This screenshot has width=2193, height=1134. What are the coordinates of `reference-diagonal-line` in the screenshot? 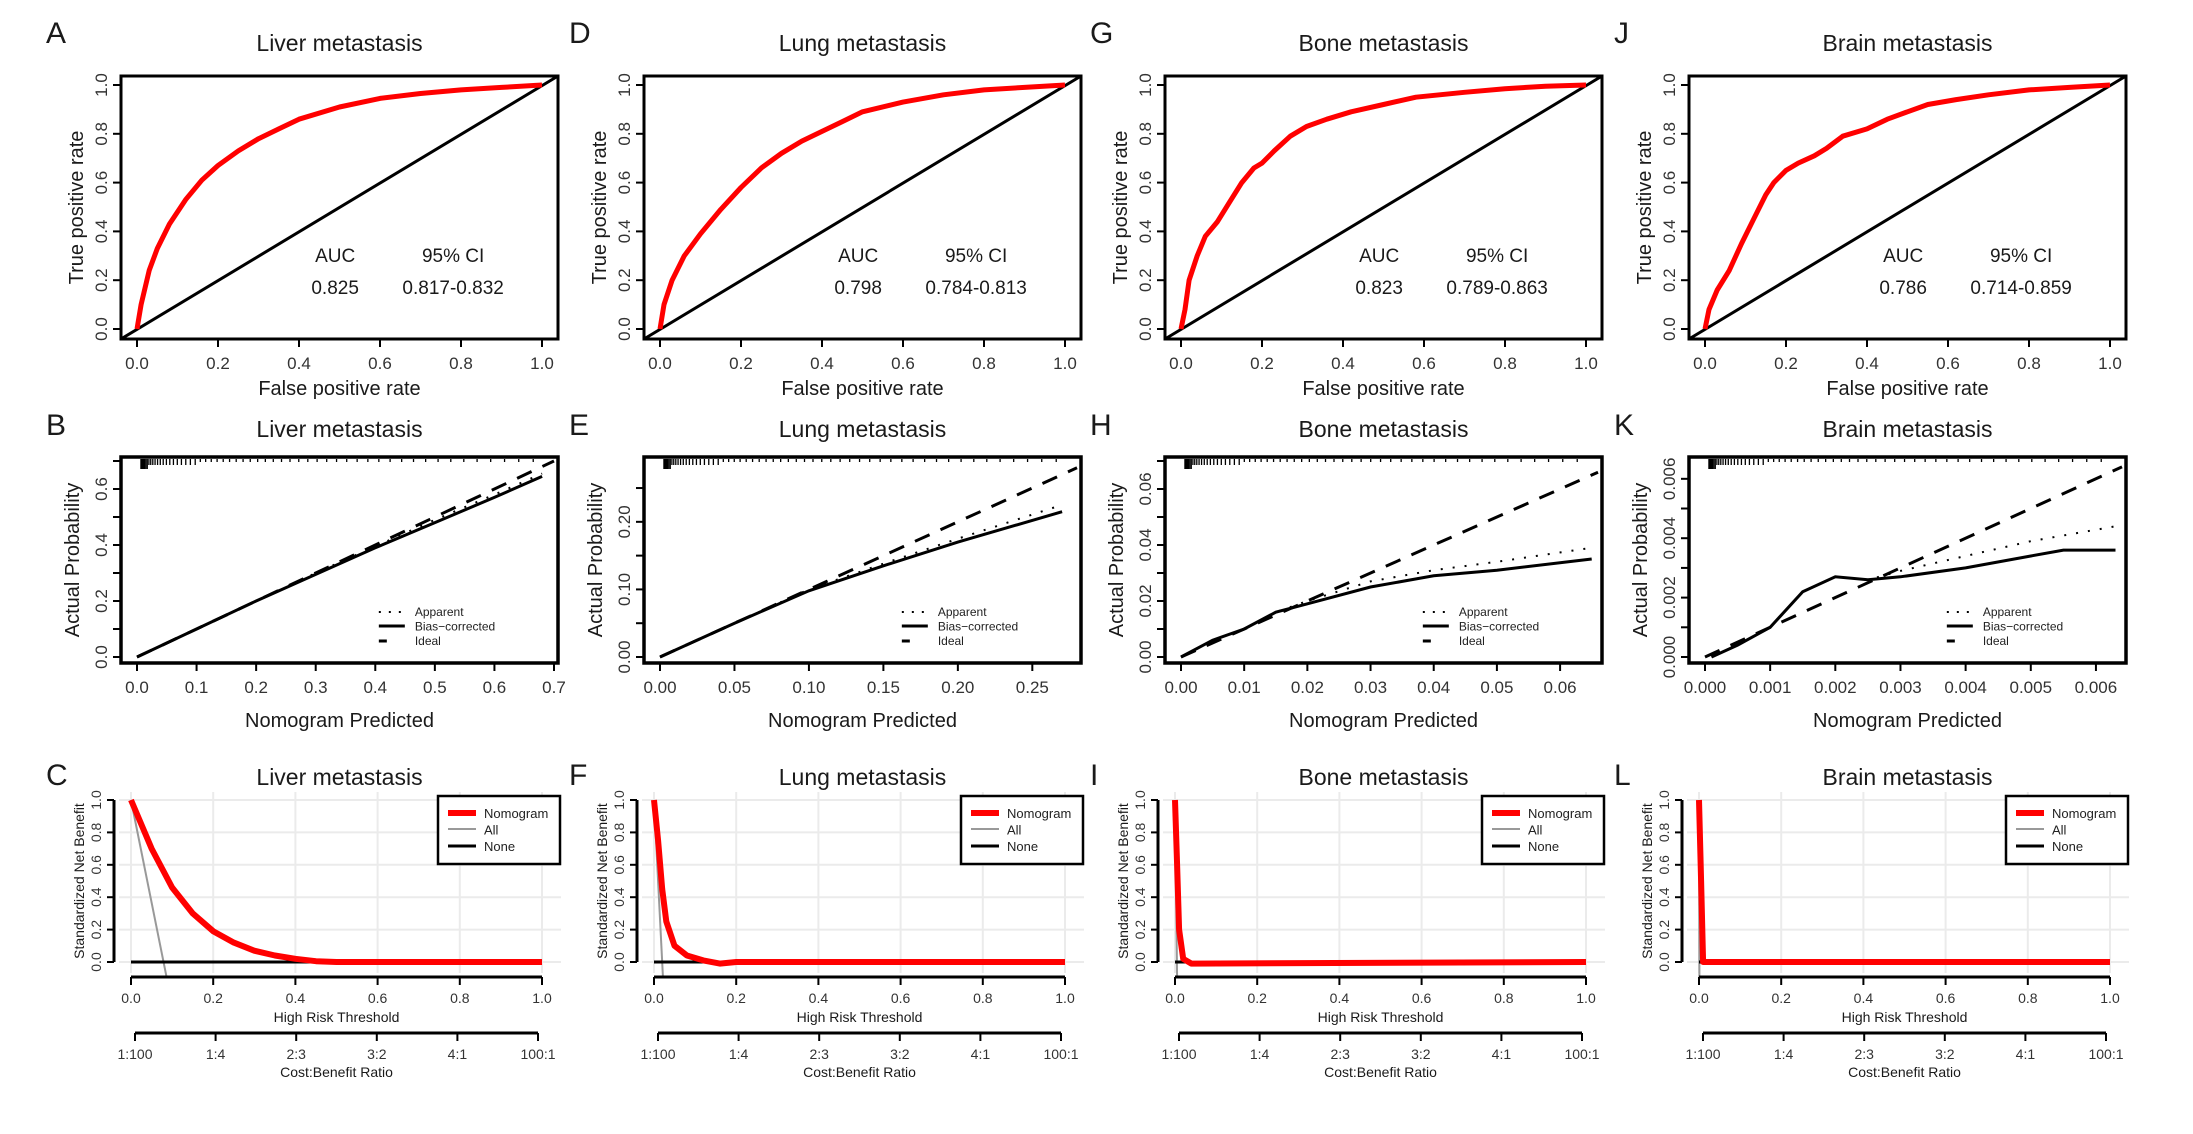 It's located at (1907, 207).